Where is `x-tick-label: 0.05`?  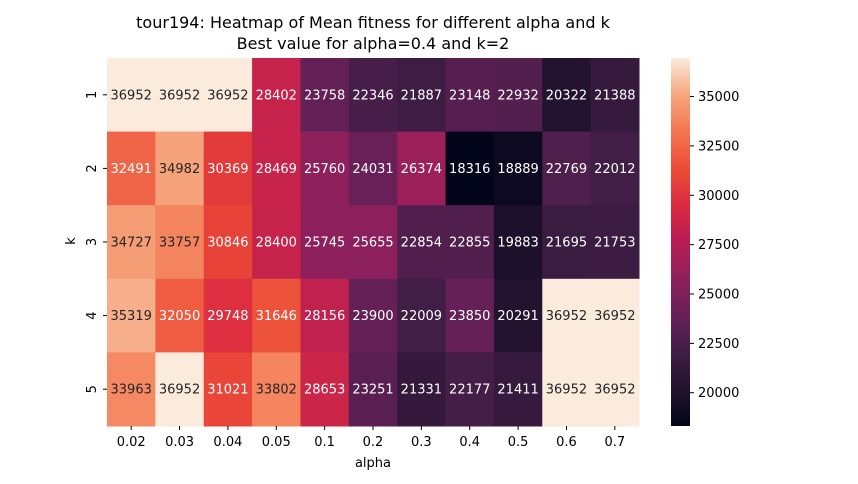
x-tick-label: 0.05 is located at coordinates (276, 442).